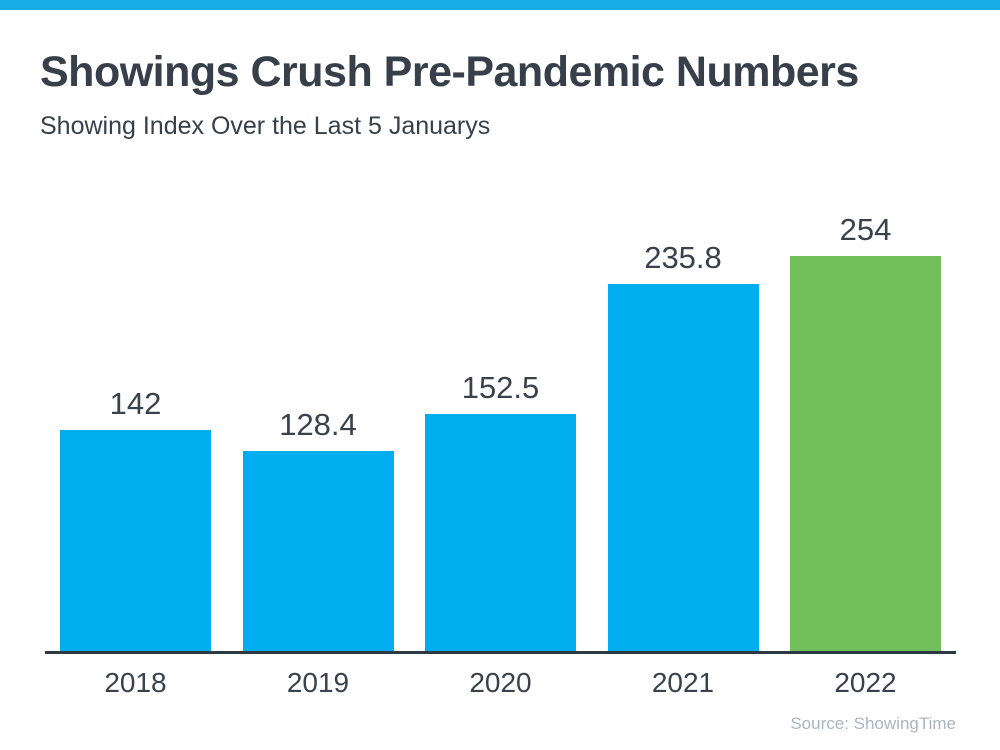  I want to click on source-attribution: Source: ShowingTime, so click(873, 724).